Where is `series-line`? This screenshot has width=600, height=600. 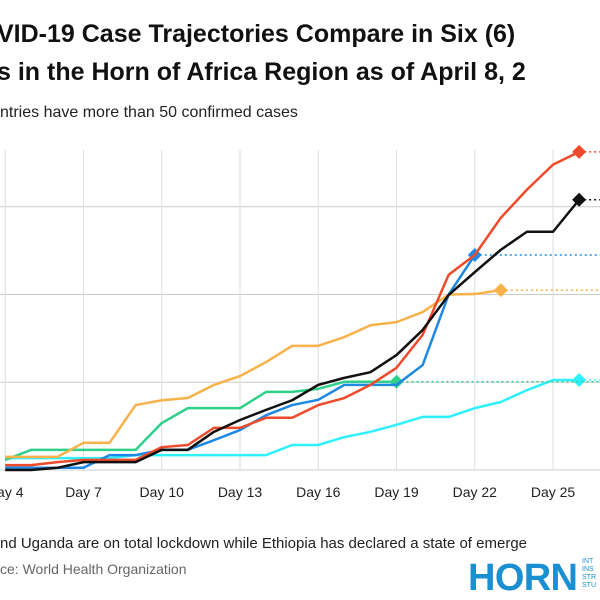
series-line is located at coordinates (200, 421).